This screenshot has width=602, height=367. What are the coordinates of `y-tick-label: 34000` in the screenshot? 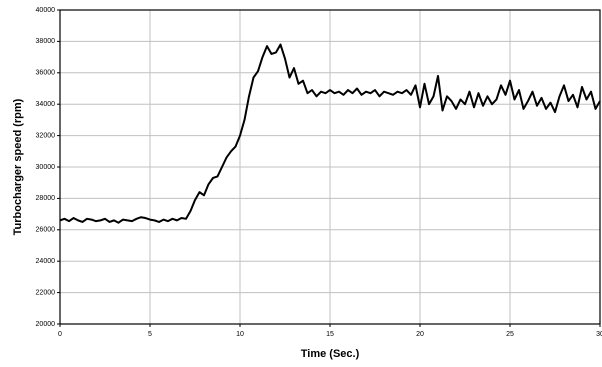 It's located at (46, 104).